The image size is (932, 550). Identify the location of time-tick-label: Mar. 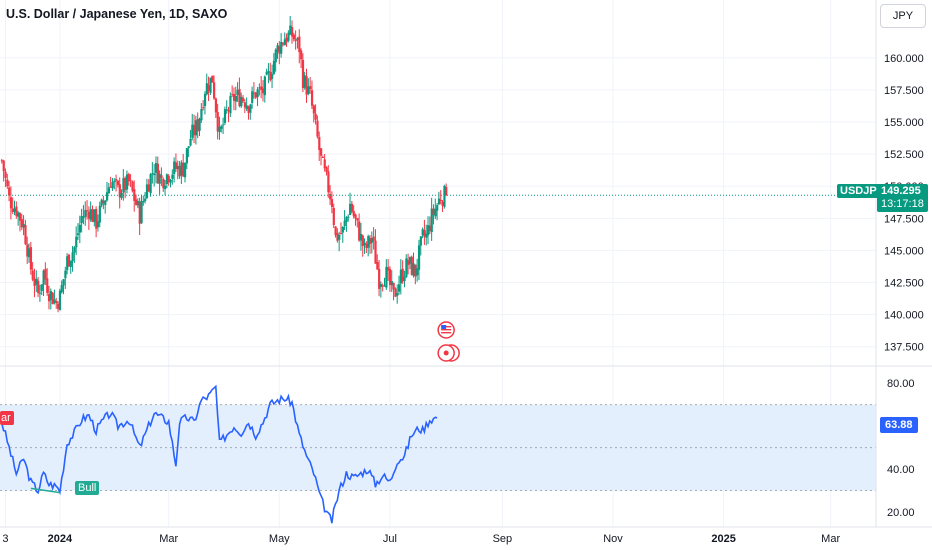
(168, 539).